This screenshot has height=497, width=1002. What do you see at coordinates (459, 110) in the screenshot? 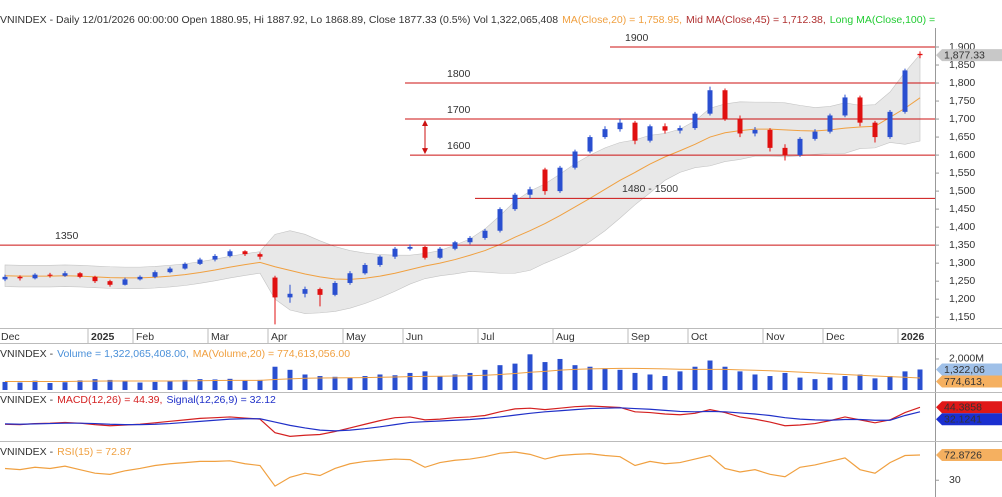
I see `level-label: 1700` at bounding box center [459, 110].